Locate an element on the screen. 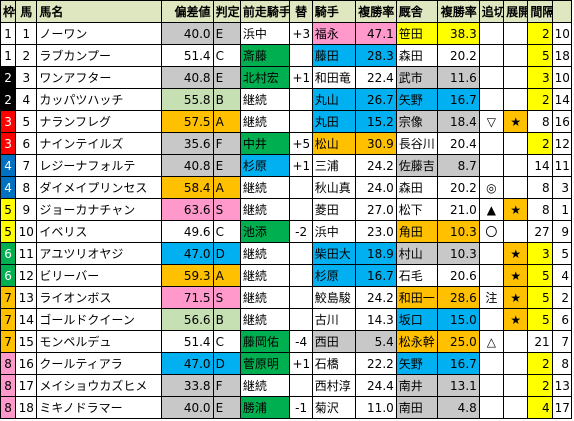 The height and width of the screenshot is (421, 574). table-row: 7 15 モンペルデュ 51.4 C 藤岡佑 -4 西田 5.4 松永幹 25.0 △ 21 7 is located at coordinates (286, 341).